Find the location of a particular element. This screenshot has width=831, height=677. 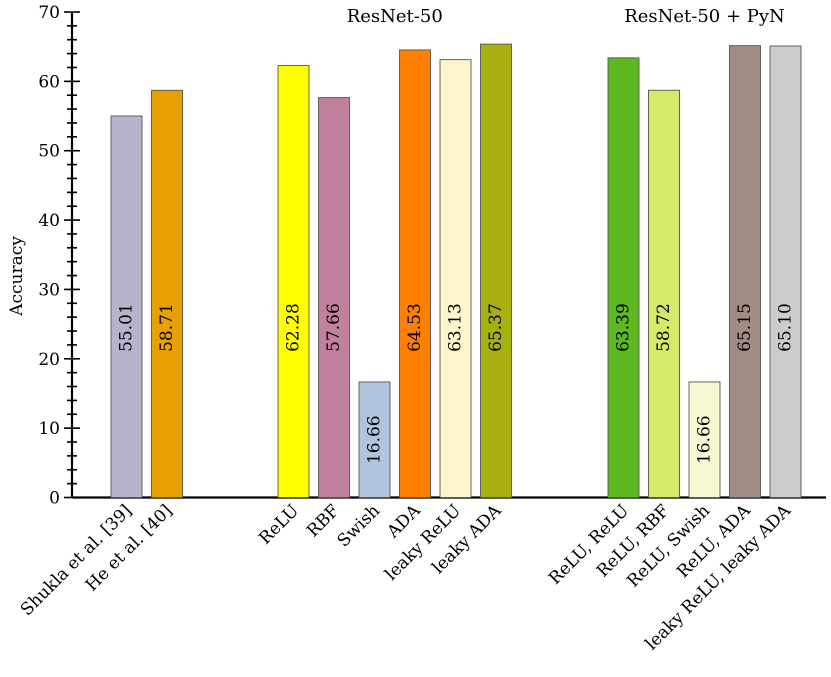

bar-value-label: 63.13 is located at coordinates (456, 327).